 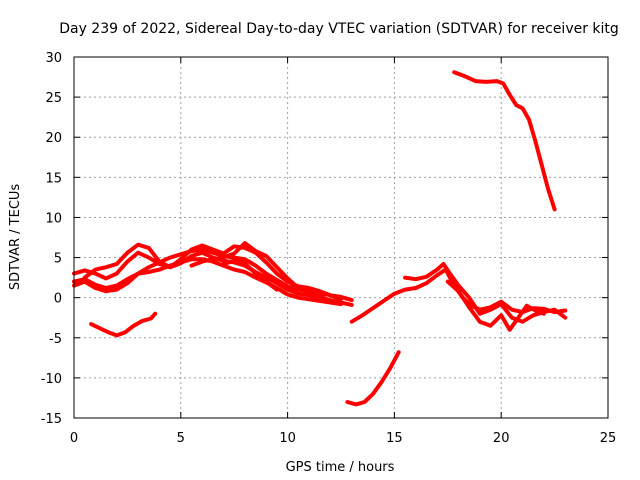 What do you see at coordinates (608, 438) in the screenshot?
I see `x-tick-label: 25` at bounding box center [608, 438].